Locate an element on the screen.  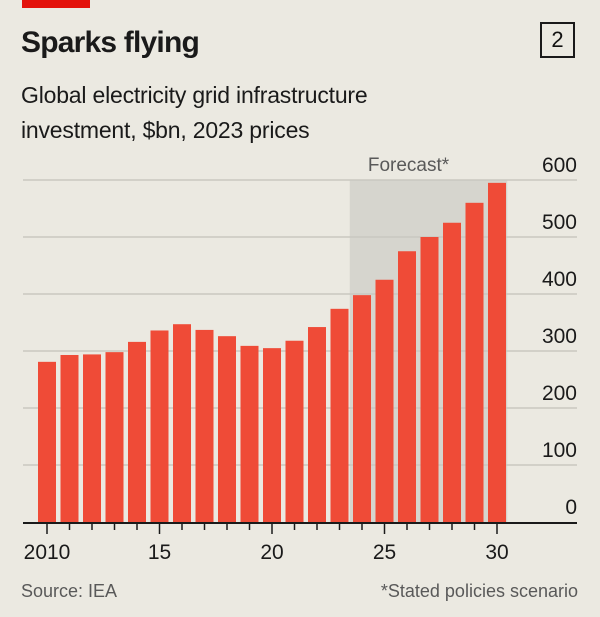
y-tick-label: 0 is located at coordinates (571, 507).